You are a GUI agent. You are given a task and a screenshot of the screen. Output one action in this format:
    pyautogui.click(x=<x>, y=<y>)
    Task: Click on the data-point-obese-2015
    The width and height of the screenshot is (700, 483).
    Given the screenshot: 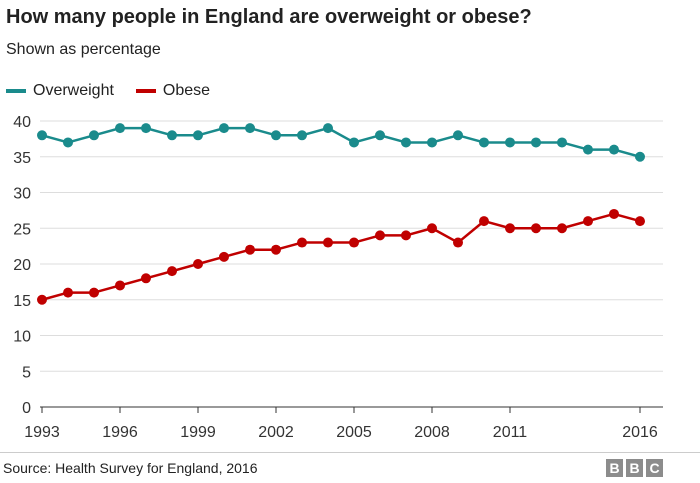 What is the action you would take?
    pyautogui.click(x=614, y=213)
    